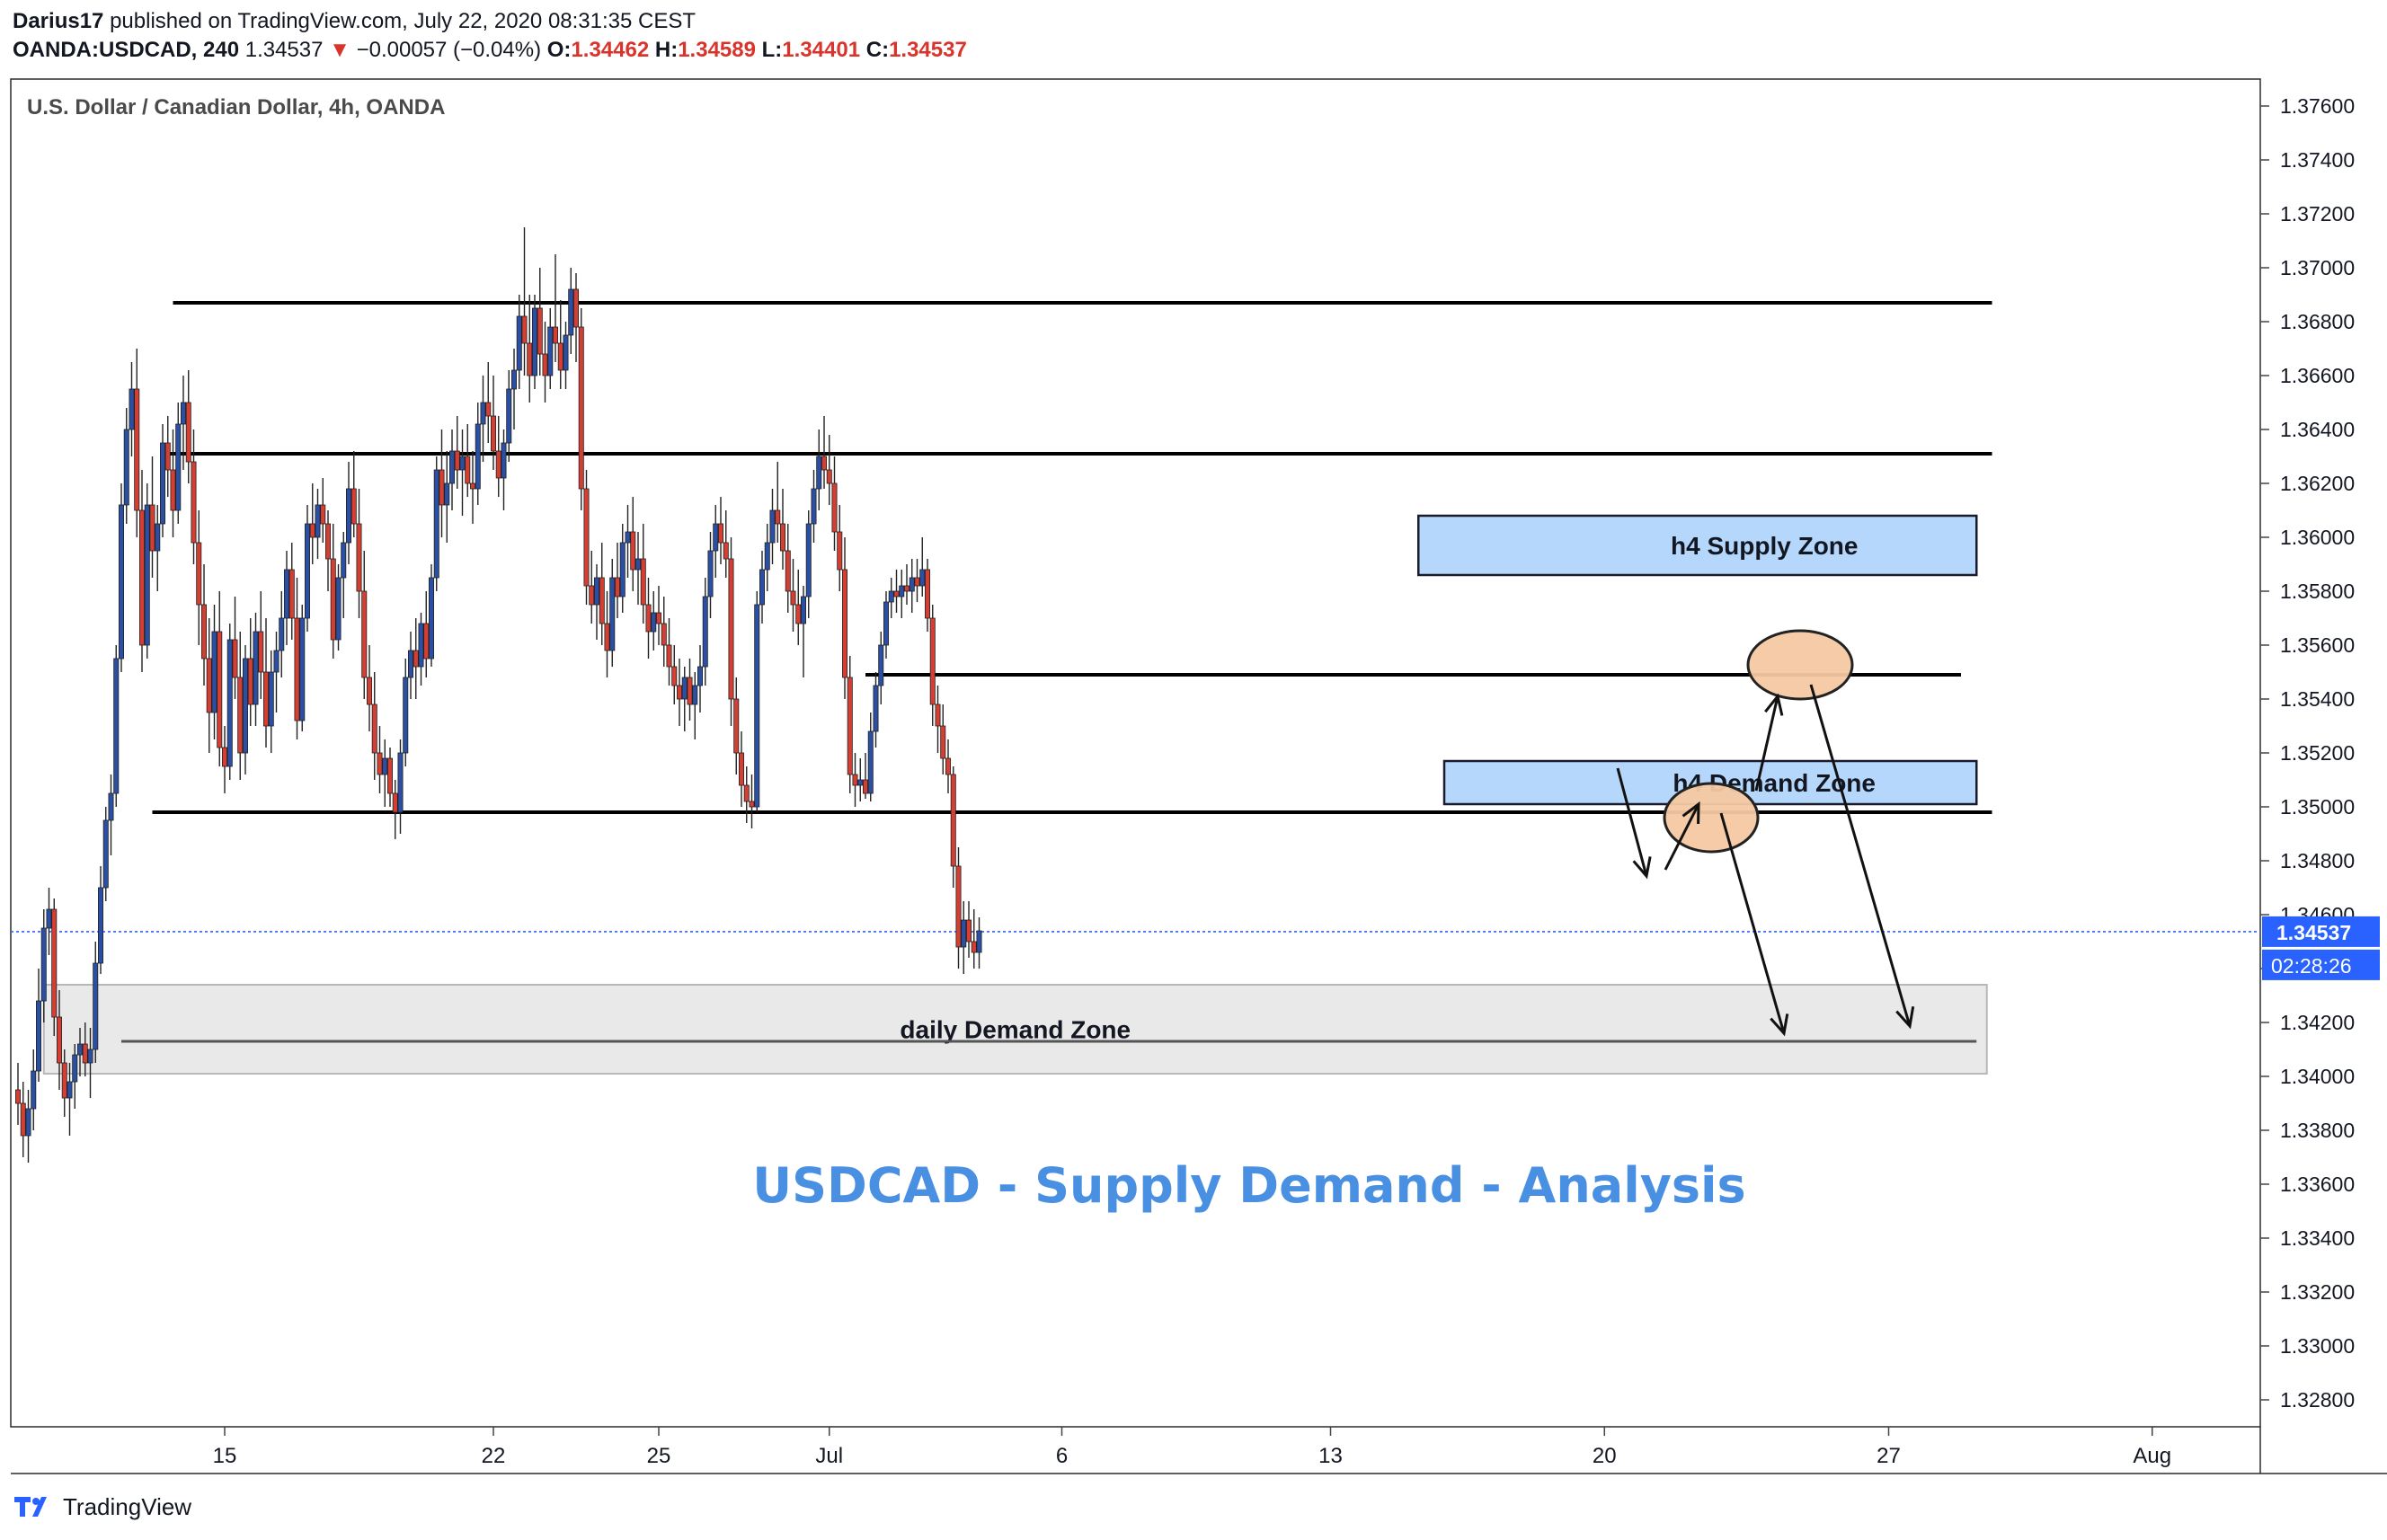 The height and width of the screenshot is (1540, 2387). Describe the element at coordinates (2317, 591) in the screenshot. I see `y-tick-label: 1.35800` at that location.